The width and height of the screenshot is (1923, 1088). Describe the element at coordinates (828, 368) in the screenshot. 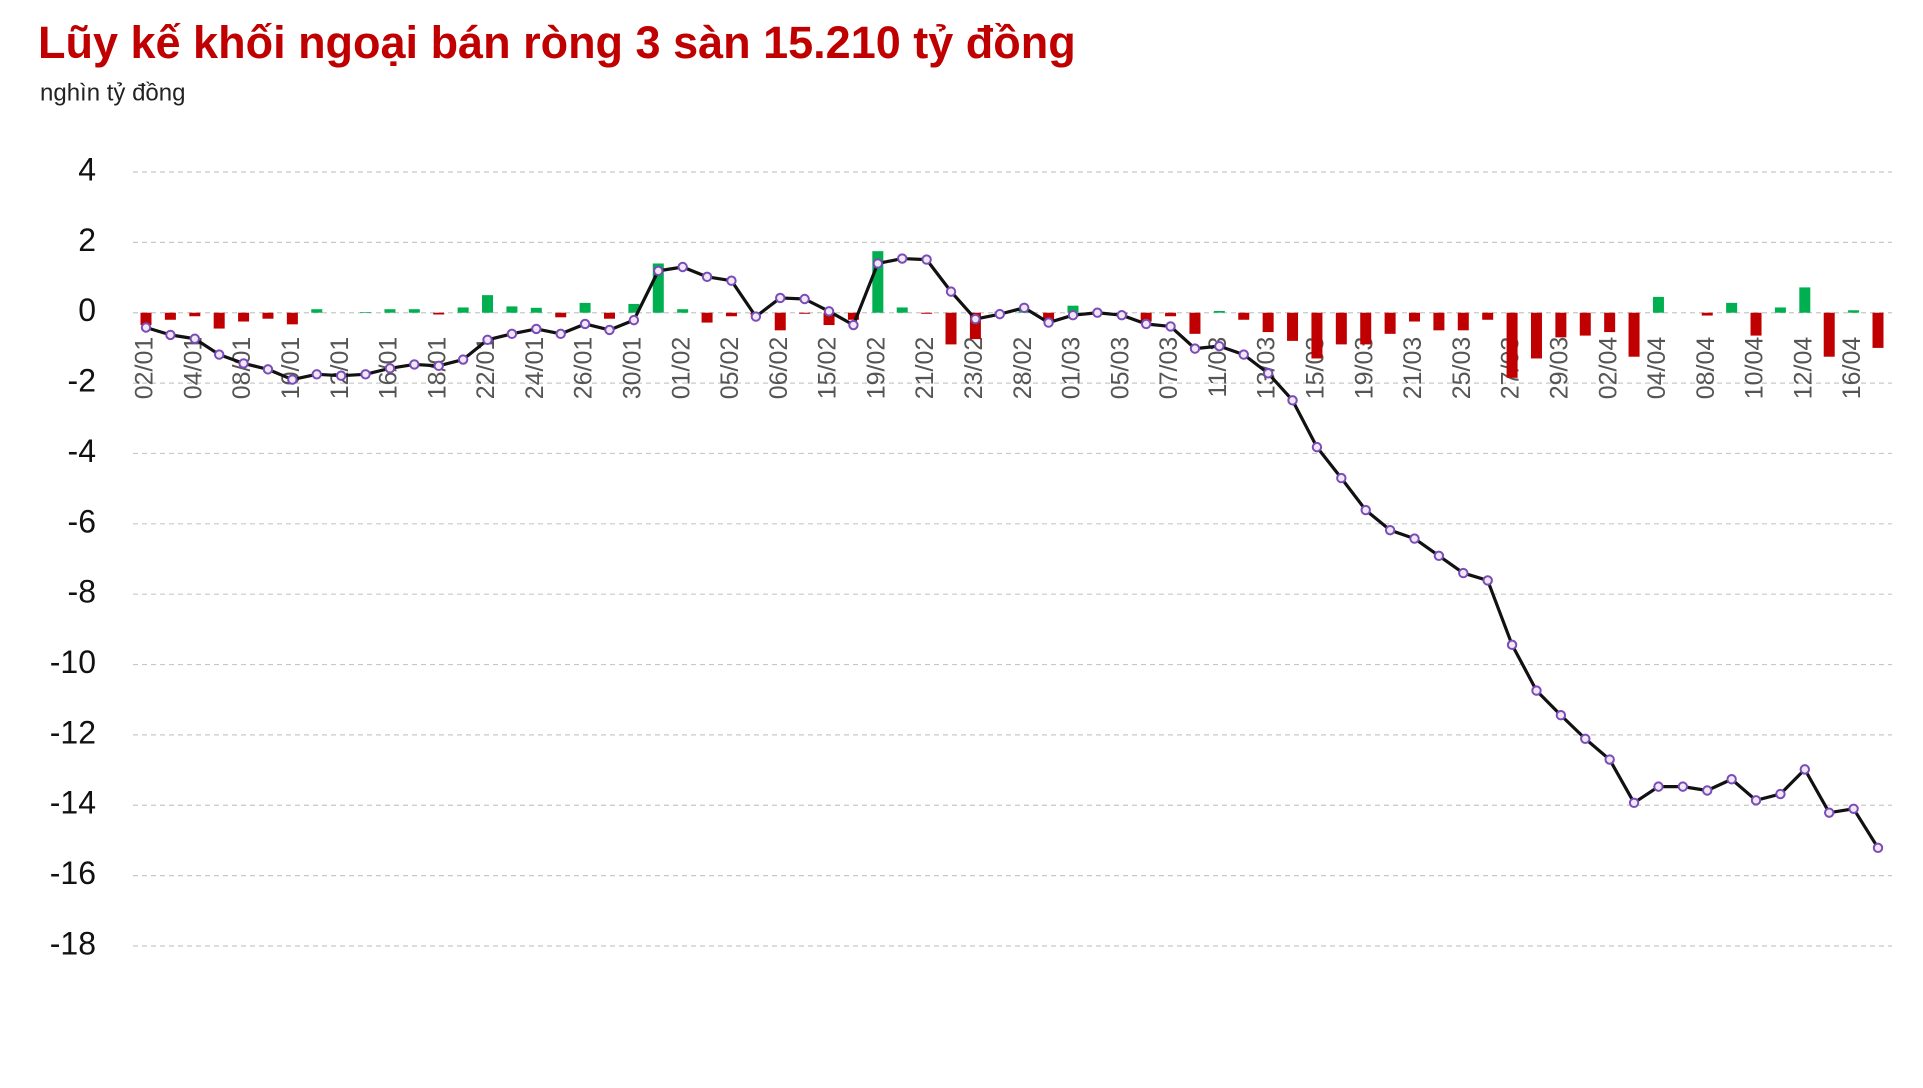

I see `x-tick-label: 15/02` at that location.